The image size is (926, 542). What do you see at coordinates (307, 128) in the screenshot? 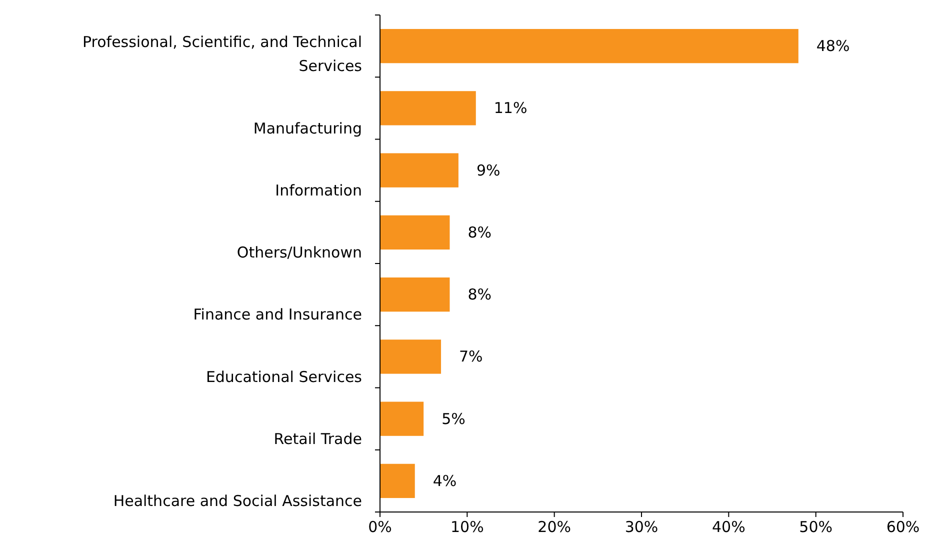
I see `y-tick-label: Manufacturing` at bounding box center [307, 128].